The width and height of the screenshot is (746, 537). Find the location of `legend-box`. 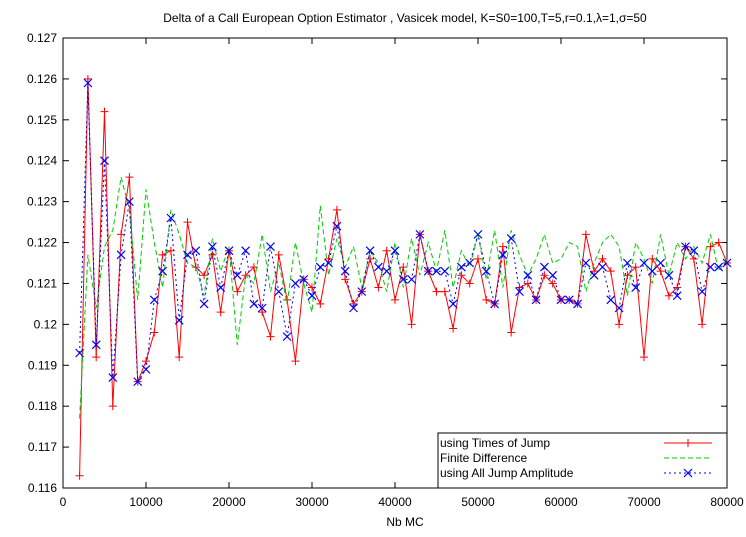

legend-box is located at coordinates (582, 460).